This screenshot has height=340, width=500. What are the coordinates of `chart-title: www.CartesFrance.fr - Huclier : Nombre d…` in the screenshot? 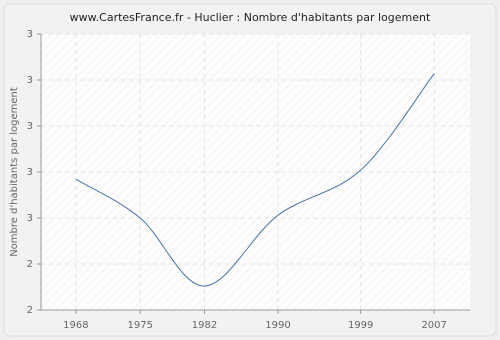 It's located at (250, 17).